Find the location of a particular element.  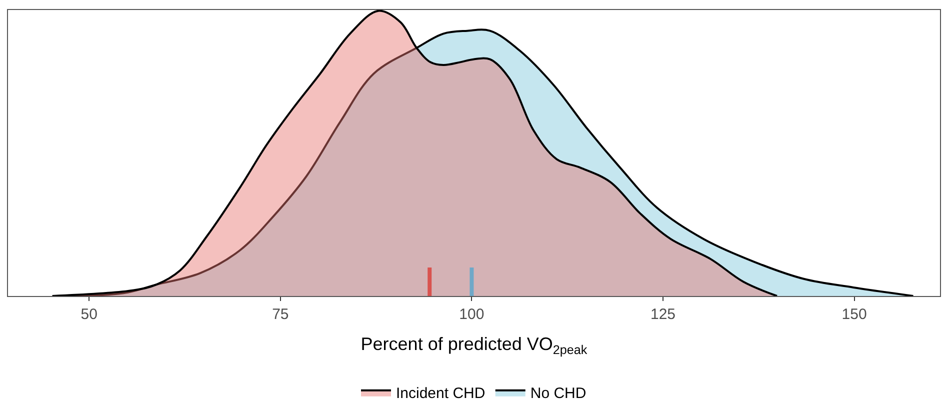

x-tick-label: 75 is located at coordinates (280, 314).